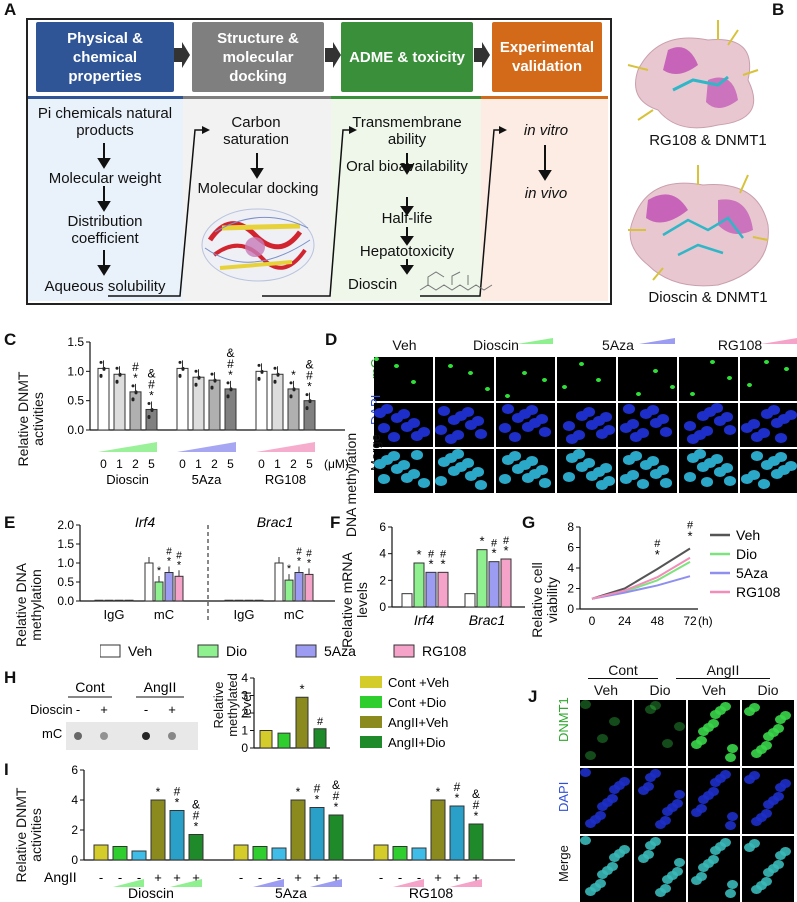 The width and height of the screenshot is (797, 902). Describe the element at coordinates (256, 131) in the screenshot. I see `step-carbon-saturation: Carbon saturation` at that location.